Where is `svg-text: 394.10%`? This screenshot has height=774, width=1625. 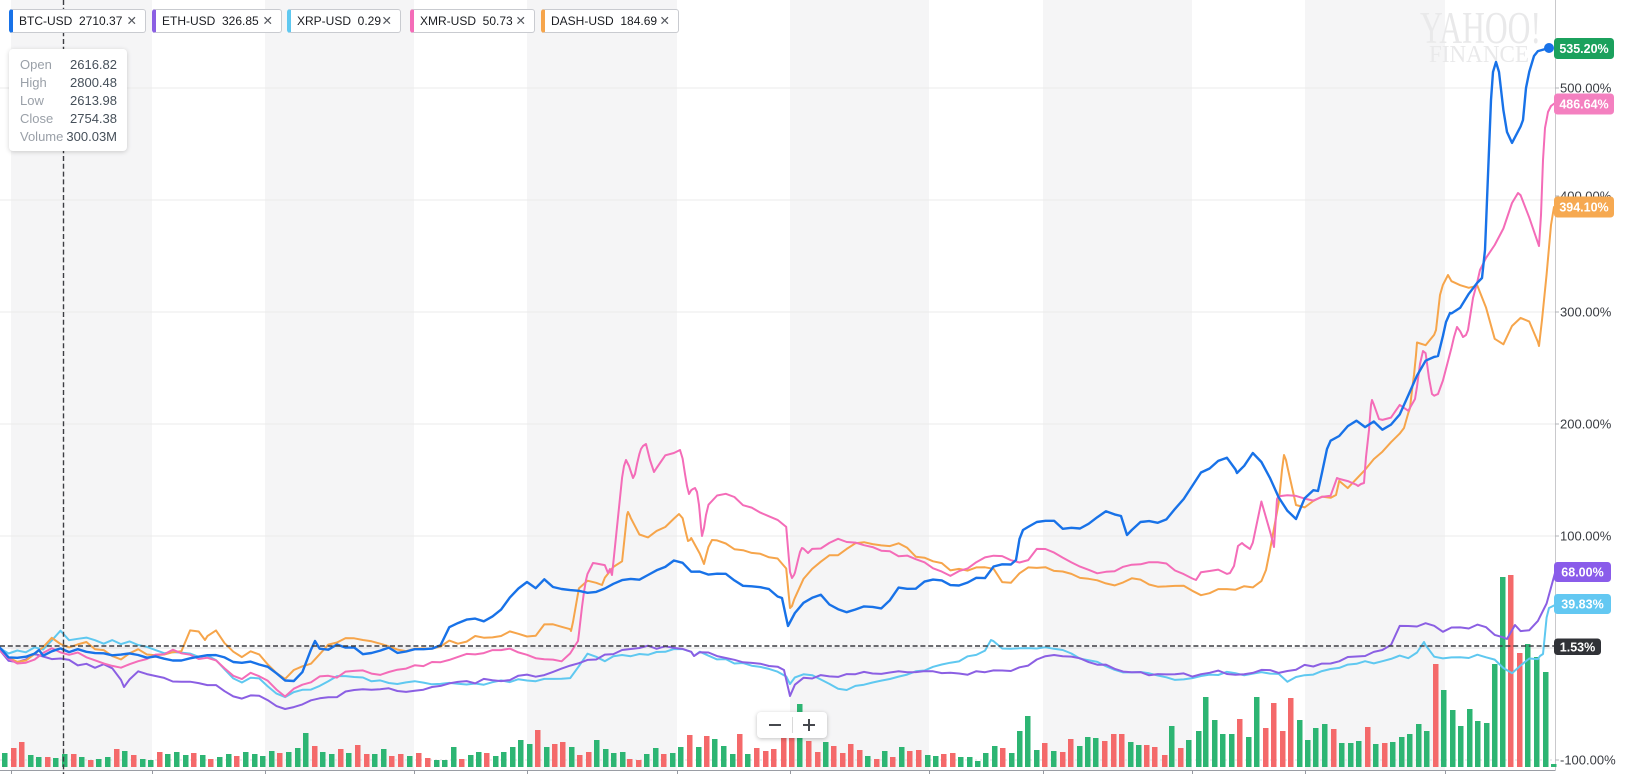 svg-text: 394.10% is located at coordinates (1583, 208).